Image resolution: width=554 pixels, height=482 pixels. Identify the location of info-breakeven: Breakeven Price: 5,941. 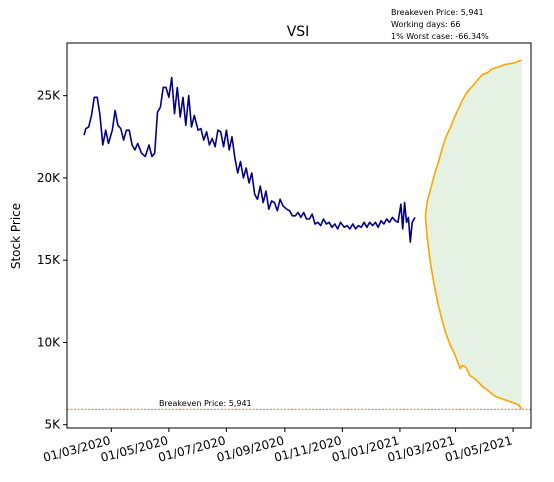
(437, 12).